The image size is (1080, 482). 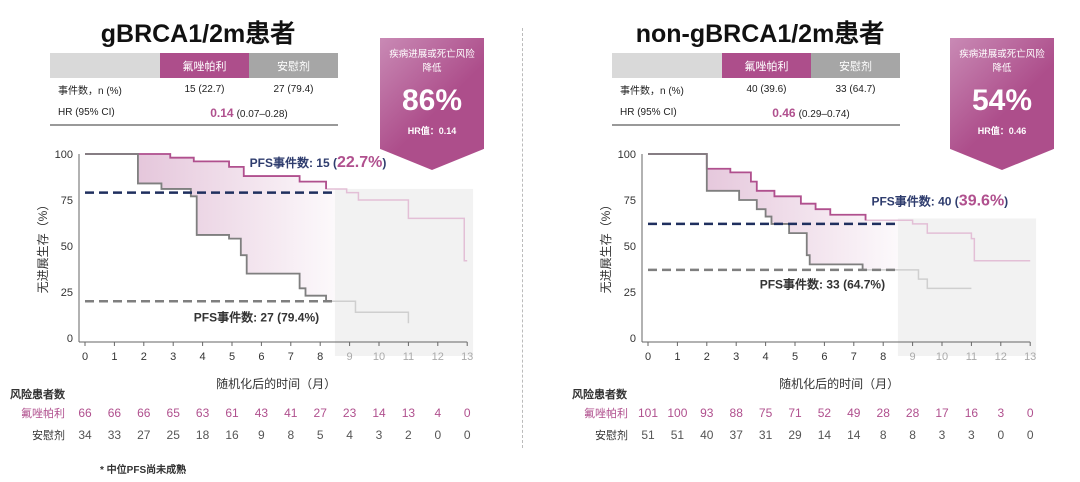 I want to click on badge-label: 疾病进展或死亡风险降低, so click(x=1002, y=61).